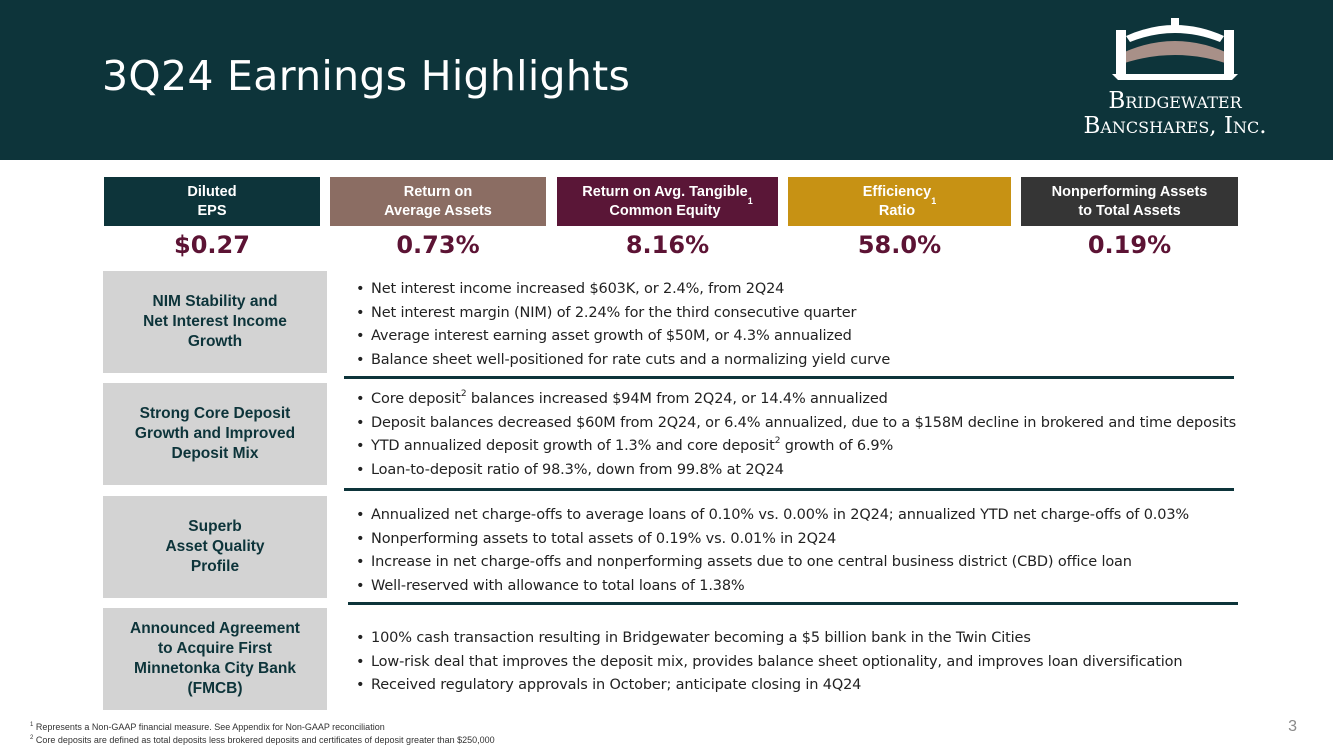  What do you see at coordinates (438, 245) in the screenshot?
I see `kpi-value-roaa: 0.73%` at bounding box center [438, 245].